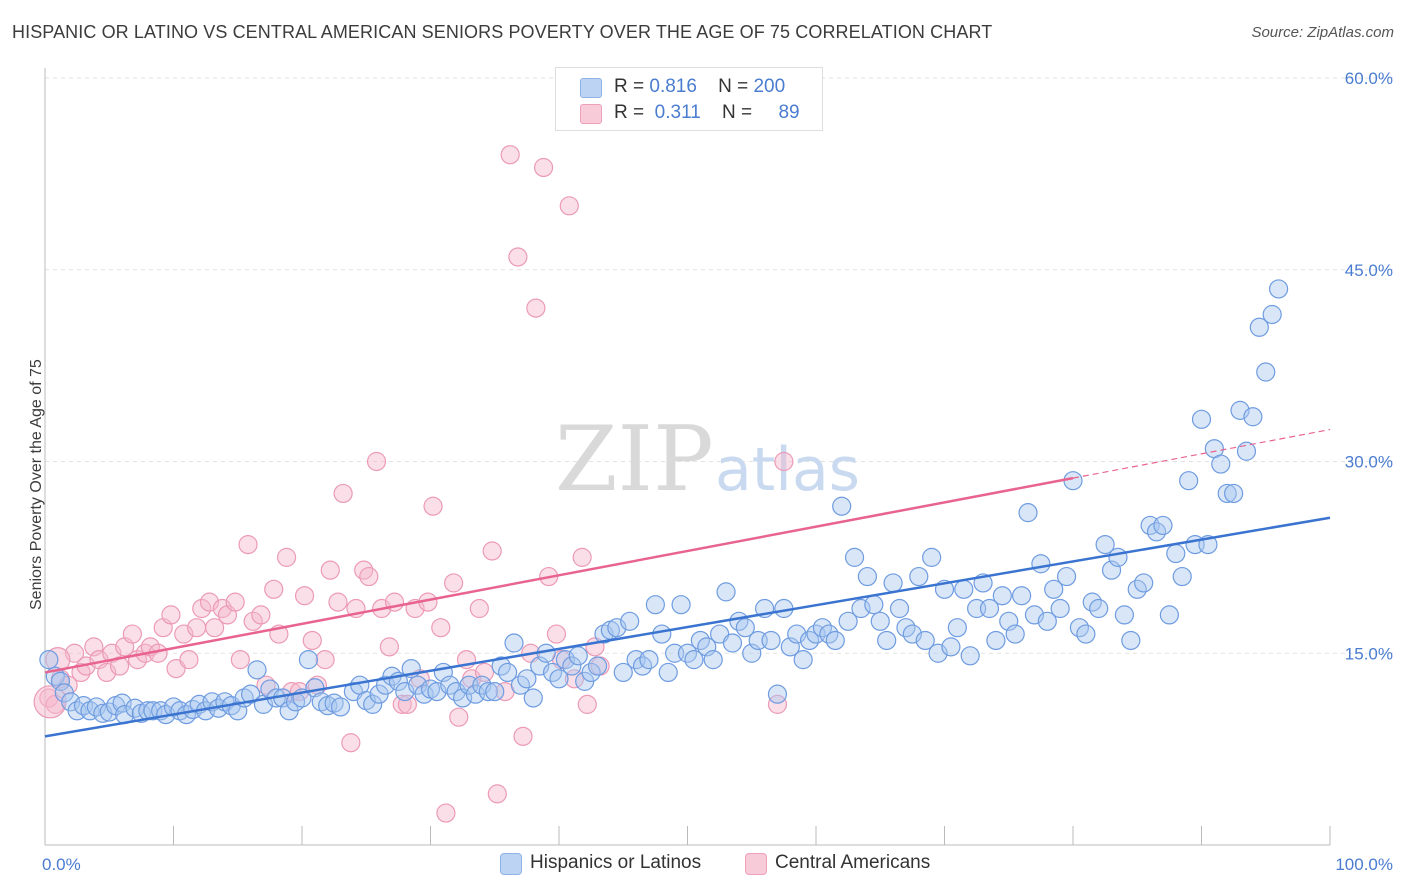 This screenshot has height=892, width=1406. Describe the element at coordinates (689, 99) in the screenshot. I see `stats-legend: R = 0.816 N = 200 R = 0.311 N = 89` at that location.